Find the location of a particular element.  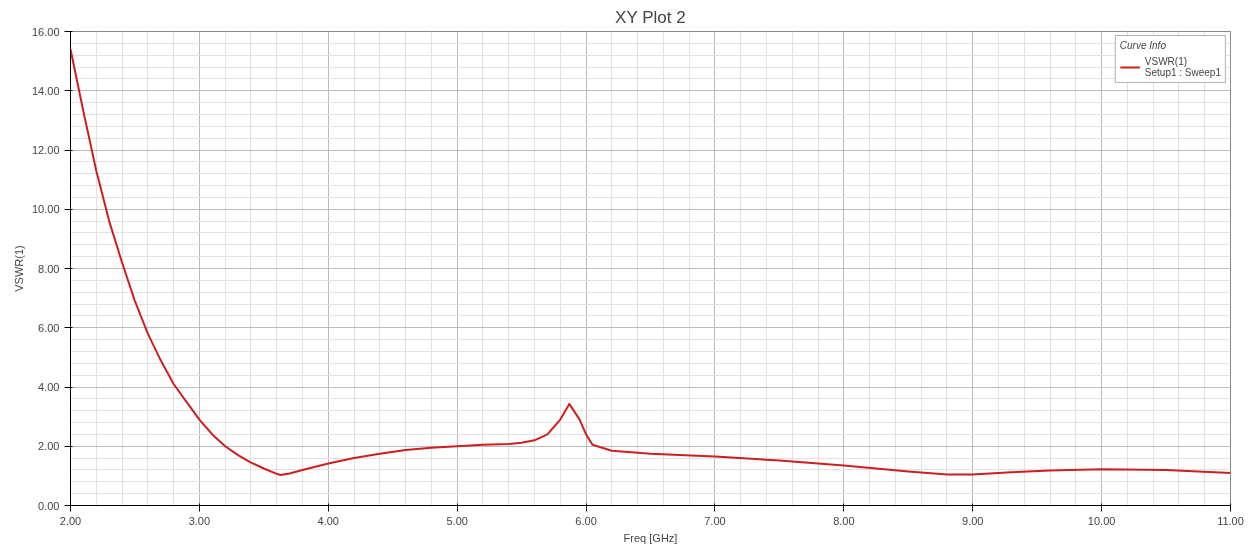

y-tick-label: 2.00 is located at coordinates (49, 446).